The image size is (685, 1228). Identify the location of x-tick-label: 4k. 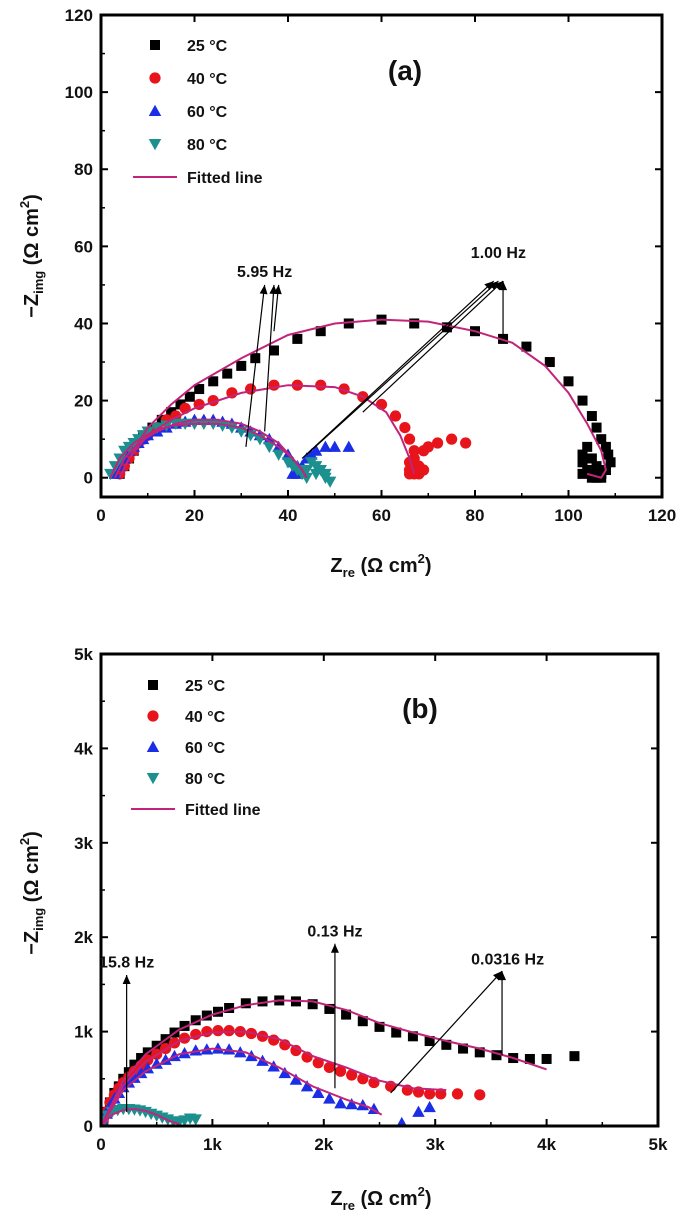
(546, 1144).